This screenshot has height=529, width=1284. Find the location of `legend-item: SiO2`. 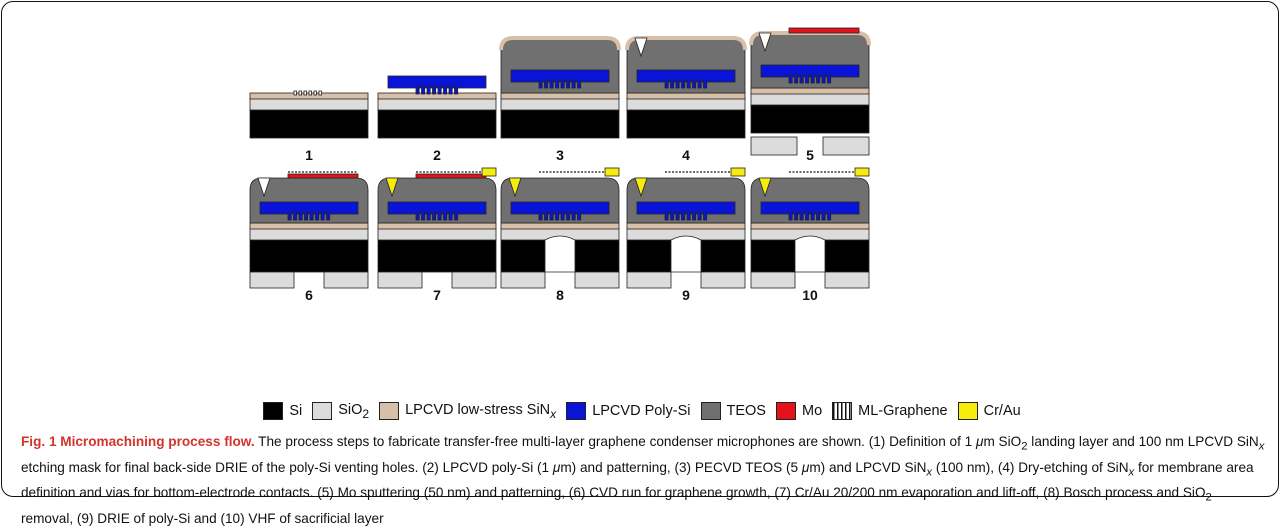

legend-item: SiO2 is located at coordinates (341, 411).